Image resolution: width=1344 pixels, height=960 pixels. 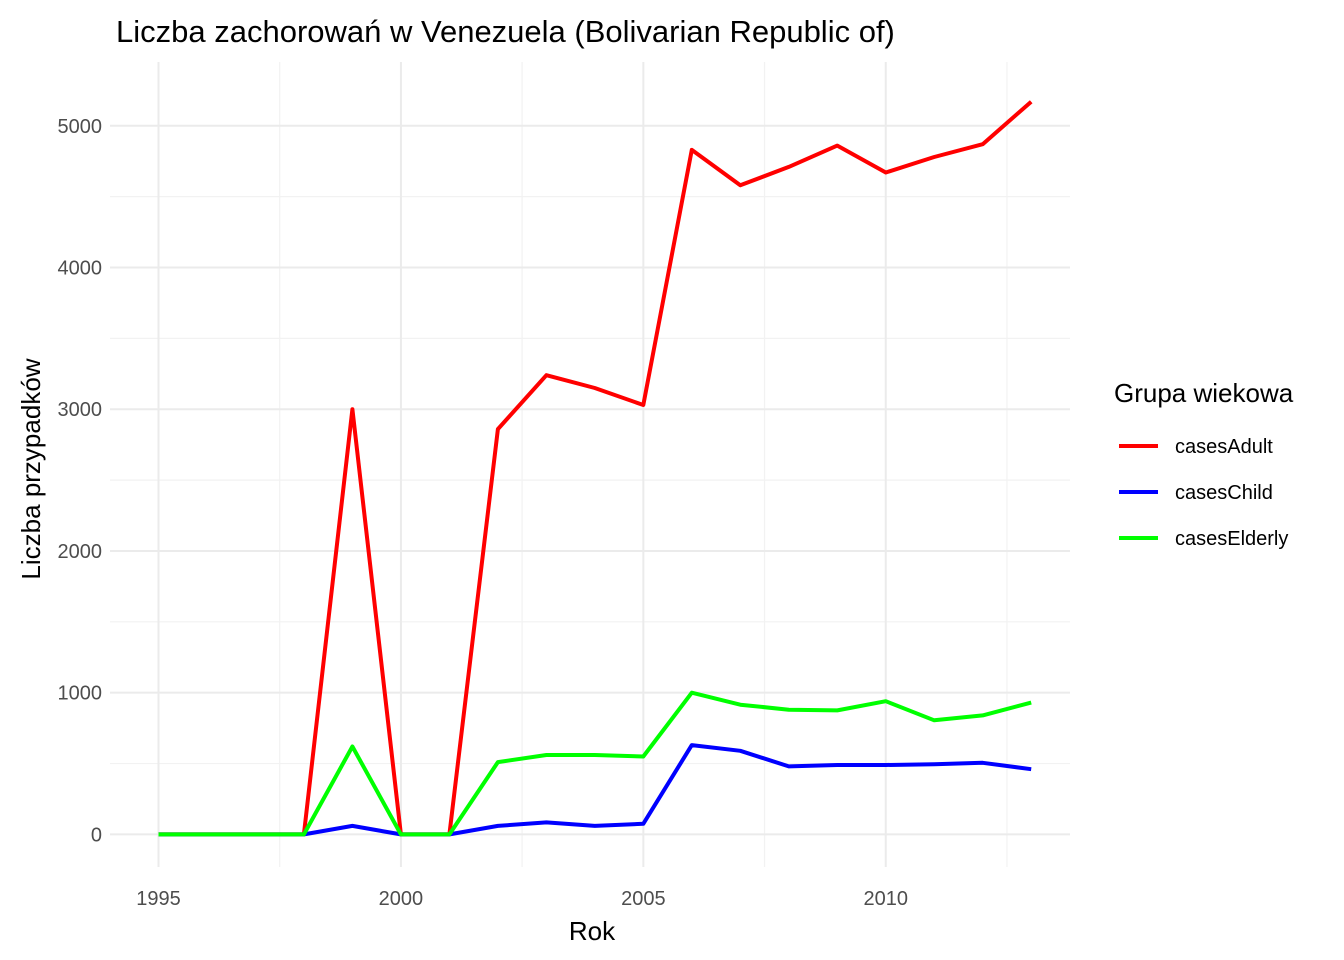 What do you see at coordinates (158, 899) in the screenshot?
I see `x-tick-label: 1995` at bounding box center [158, 899].